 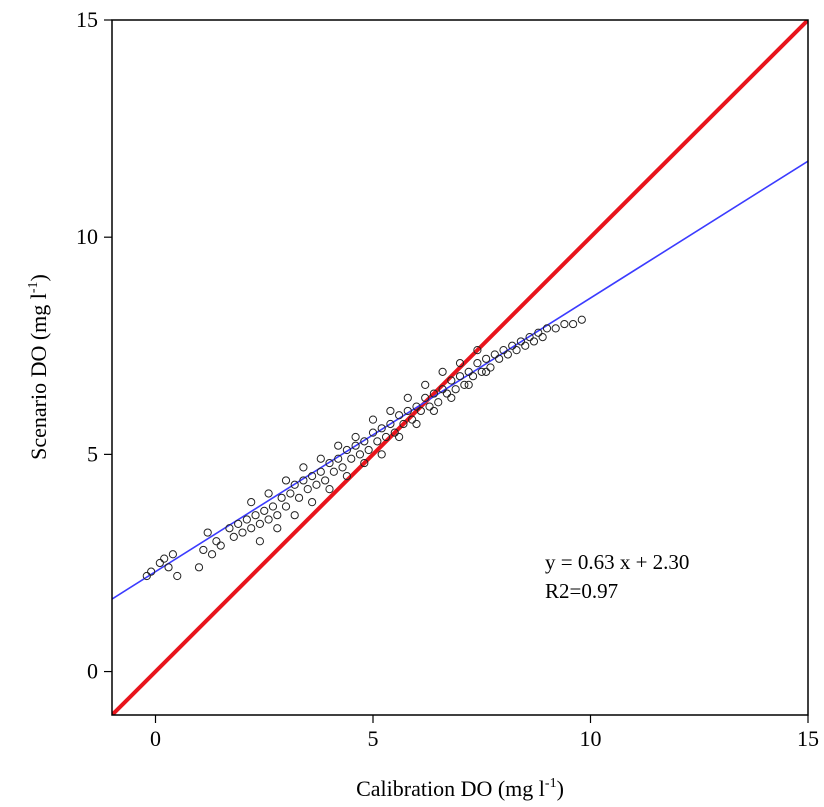 What do you see at coordinates (38, 367) in the screenshot?
I see `y-axis-title: Scenario DO (mg l-1)` at bounding box center [38, 367].